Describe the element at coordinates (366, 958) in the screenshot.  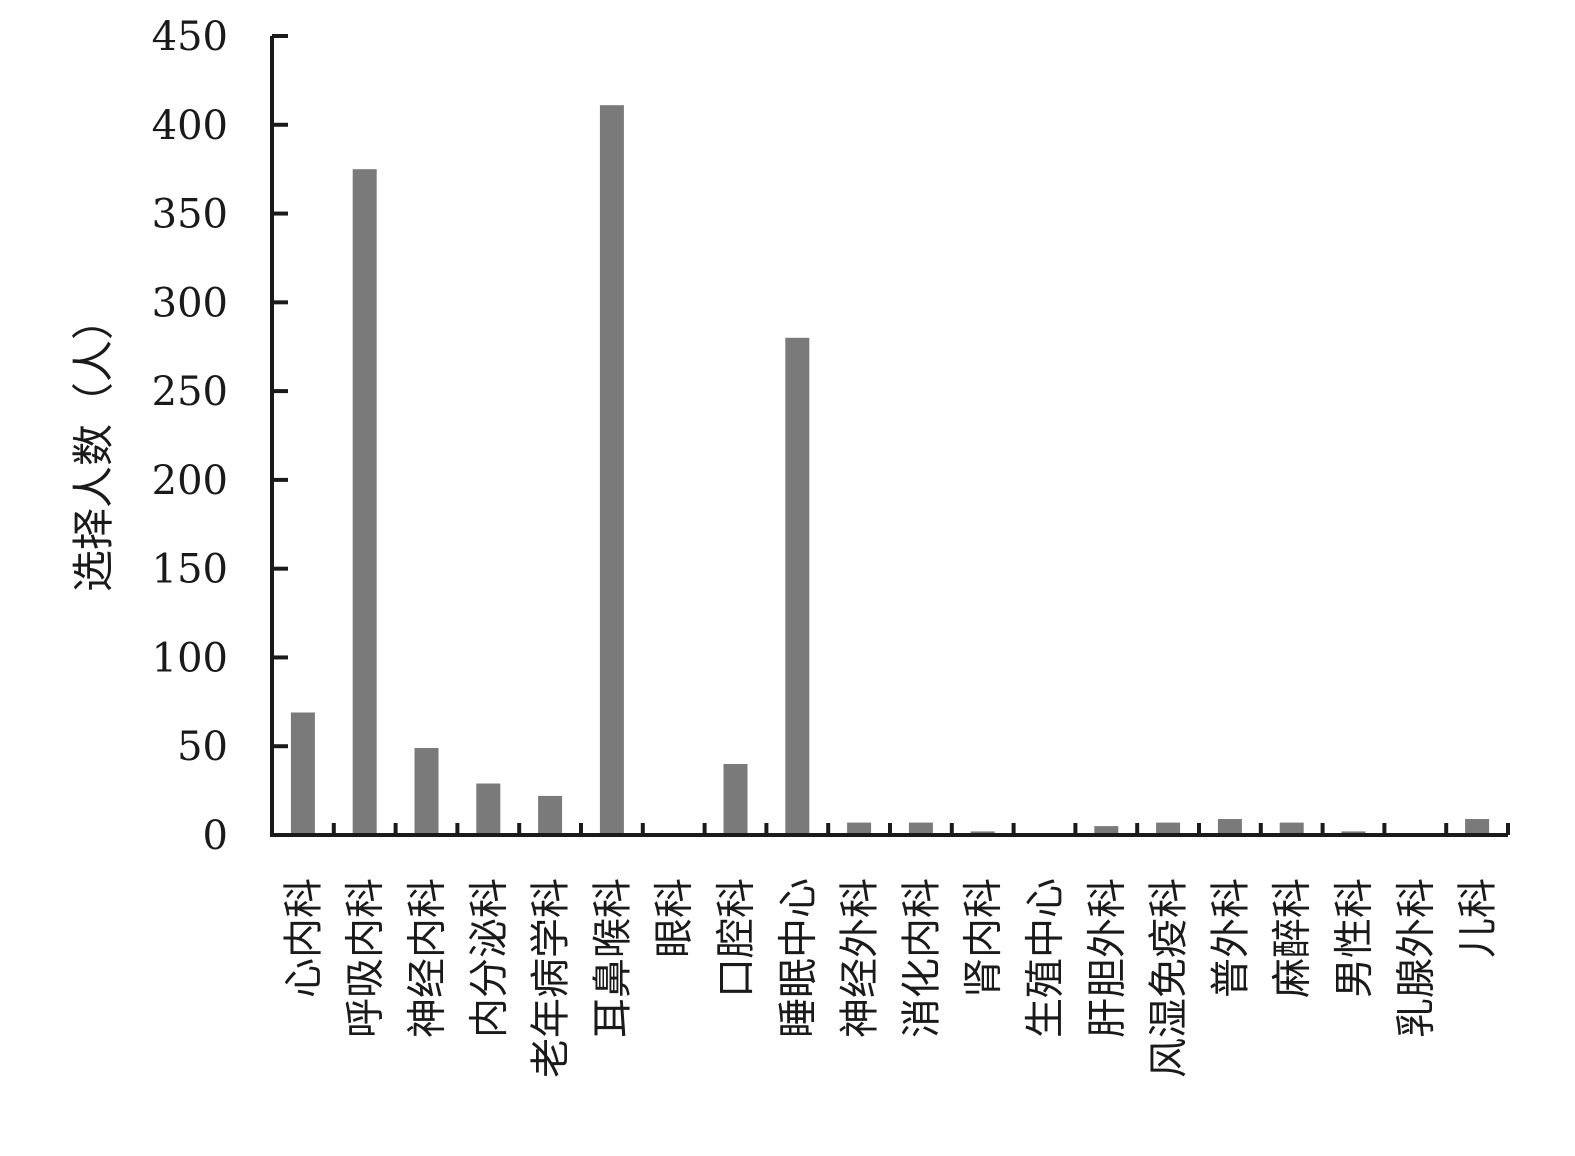
I see `x-category-label-1: 呼吸内科` at that location.